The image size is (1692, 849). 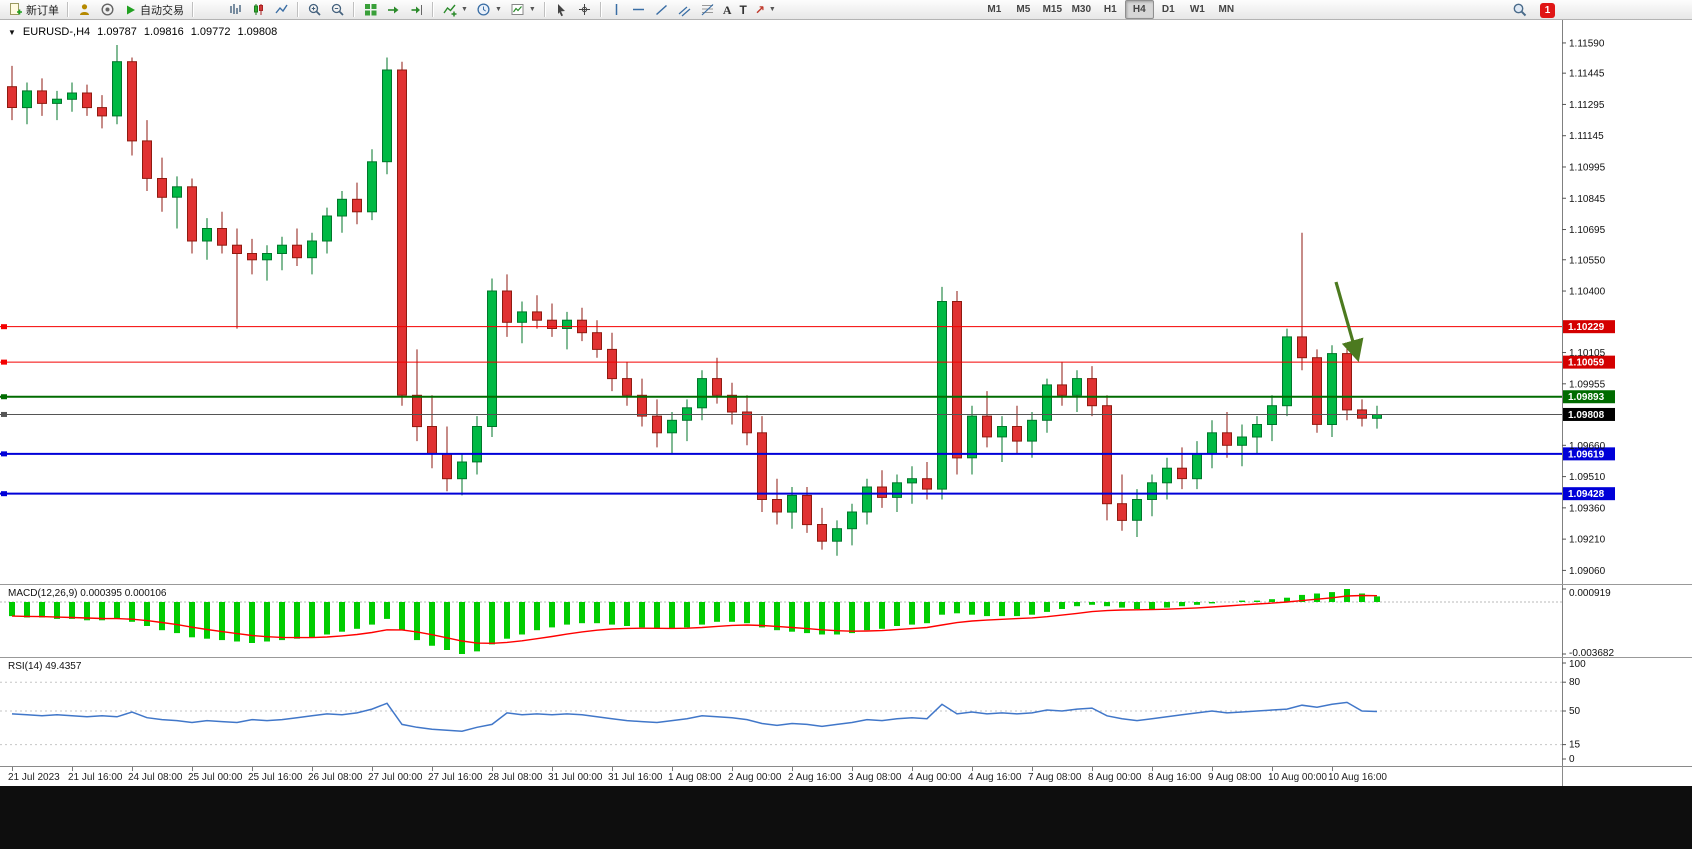 I want to click on toolbar-separator, so click(x=600, y=9).